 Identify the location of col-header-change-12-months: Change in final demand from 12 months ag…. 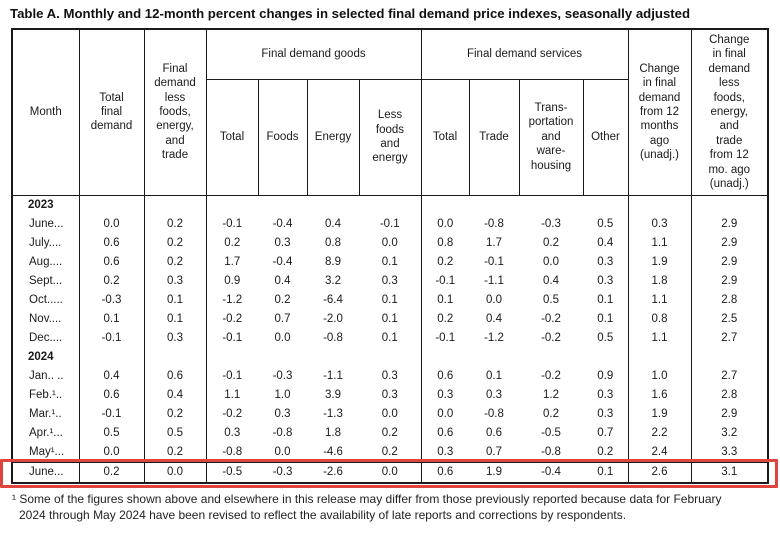
(659, 112).